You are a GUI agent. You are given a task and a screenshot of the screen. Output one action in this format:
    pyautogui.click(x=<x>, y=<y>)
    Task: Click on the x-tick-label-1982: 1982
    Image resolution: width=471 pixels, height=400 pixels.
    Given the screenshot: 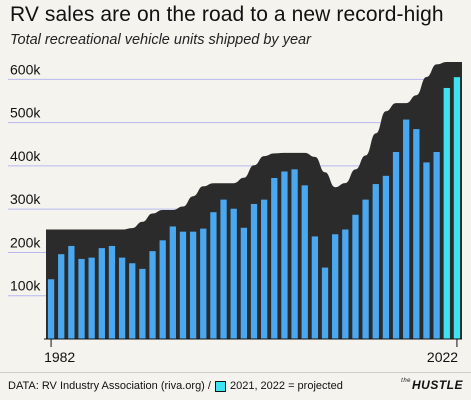 What is the action you would take?
    pyautogui.click(x=59, y=357)
    